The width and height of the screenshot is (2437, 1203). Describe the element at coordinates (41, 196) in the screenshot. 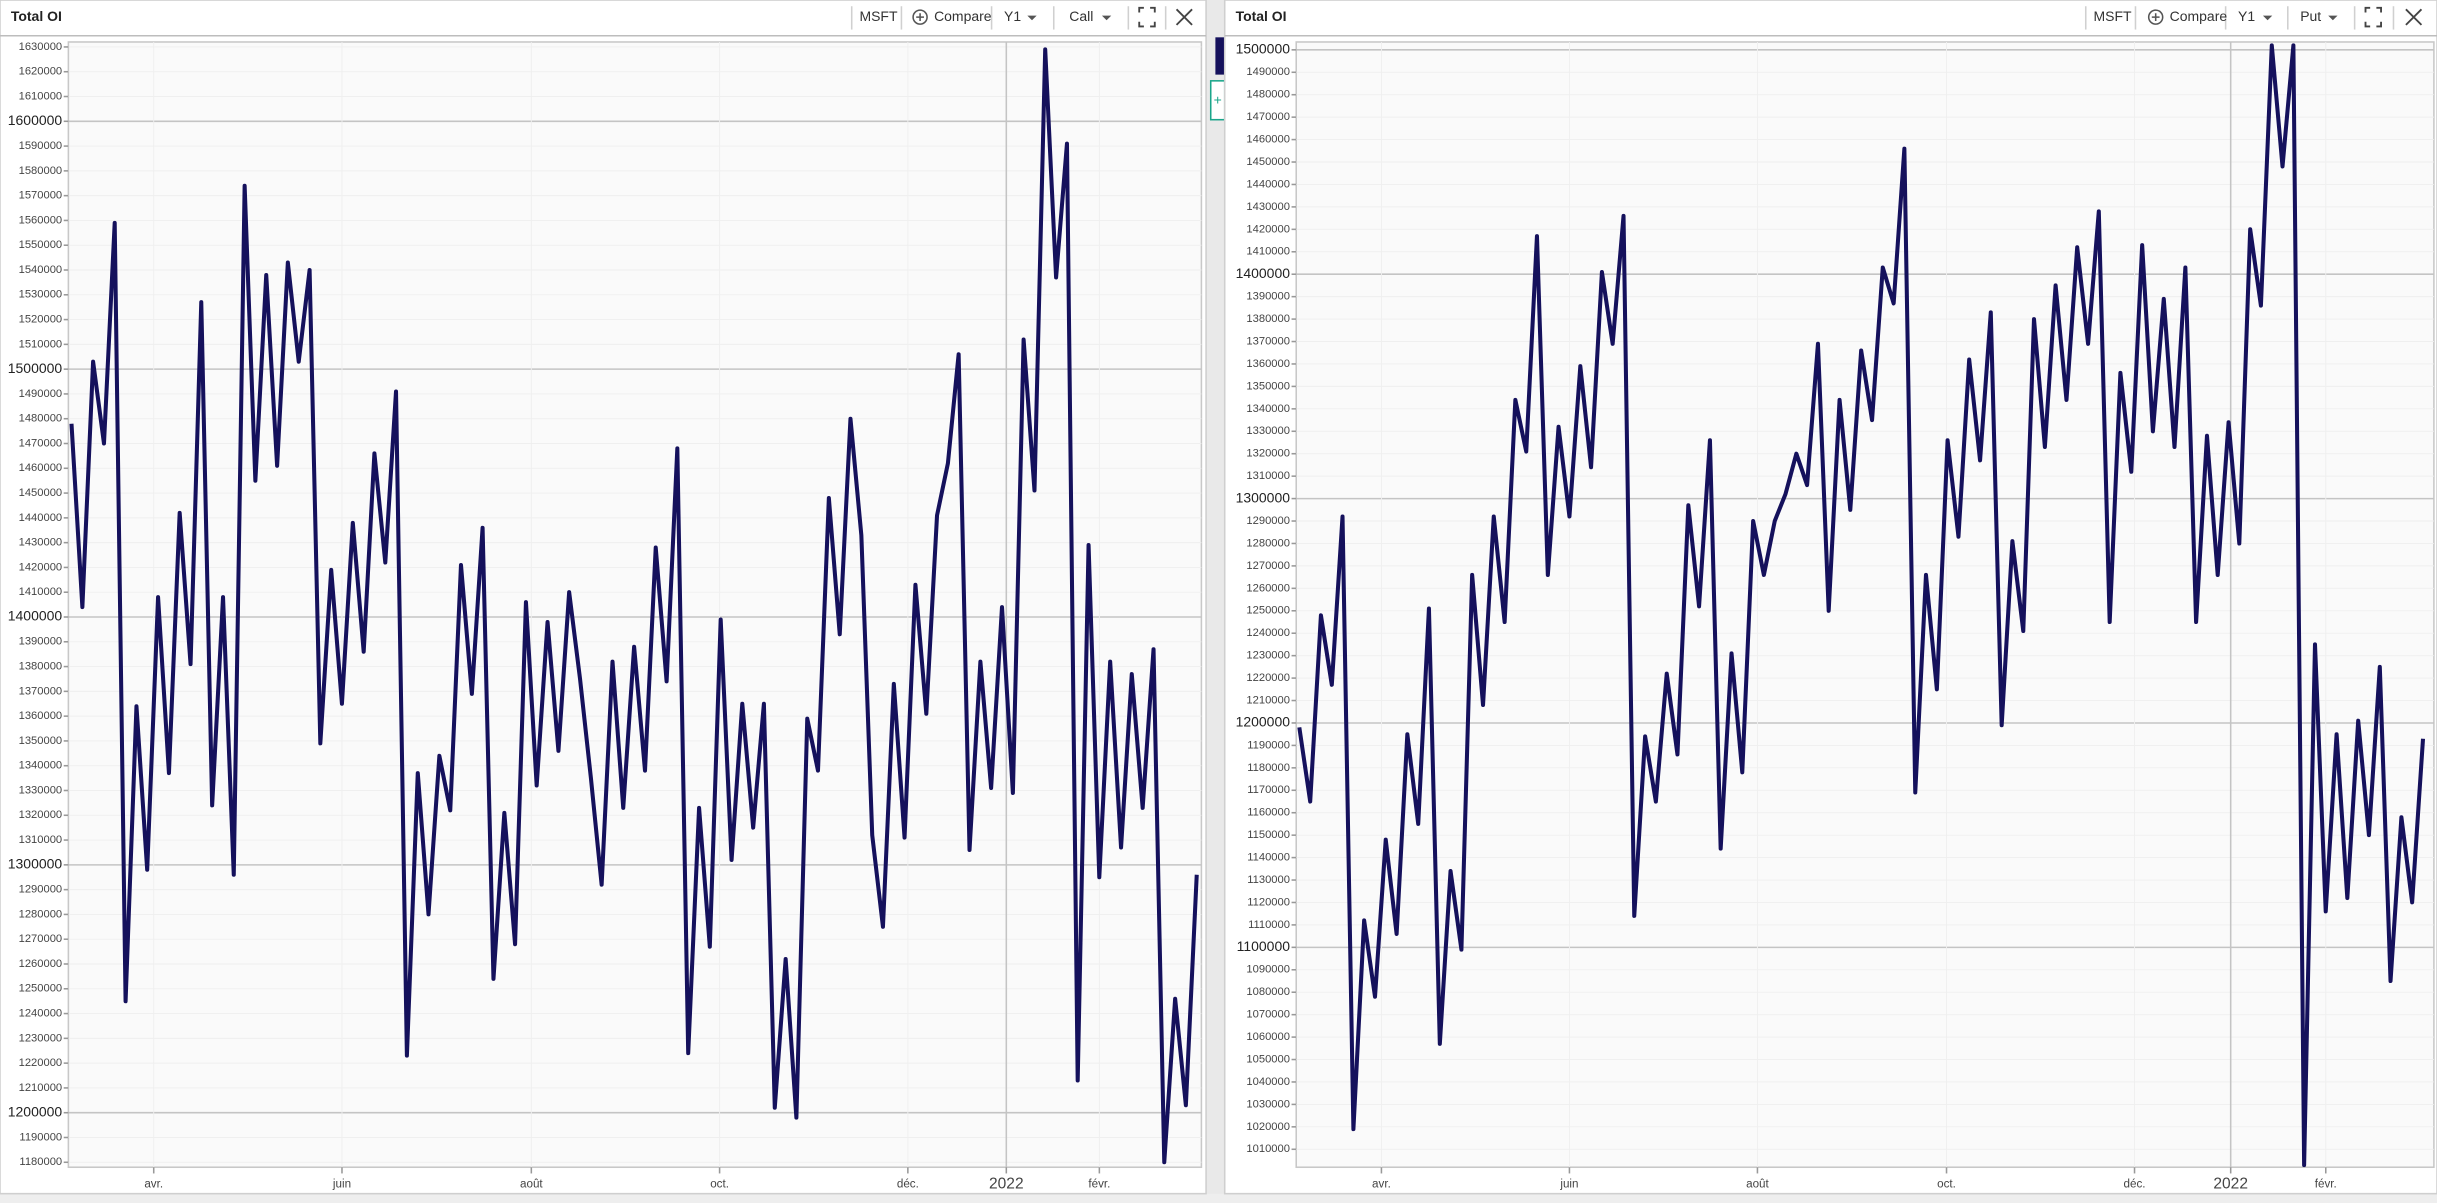

I see `y-tick-label: 1570000` at that location.